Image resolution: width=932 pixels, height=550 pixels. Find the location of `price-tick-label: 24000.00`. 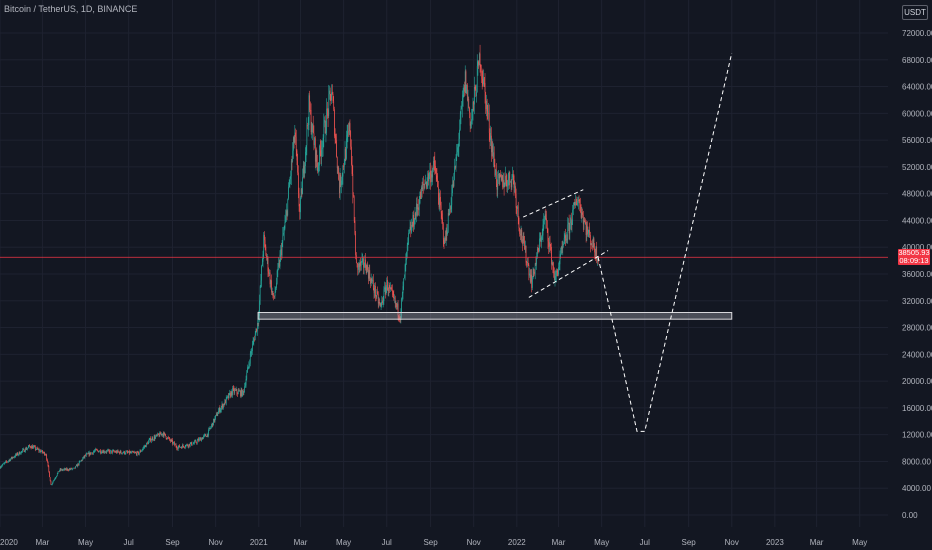

price-tick-label: 24000.00 is located at coordinates (917, 354).